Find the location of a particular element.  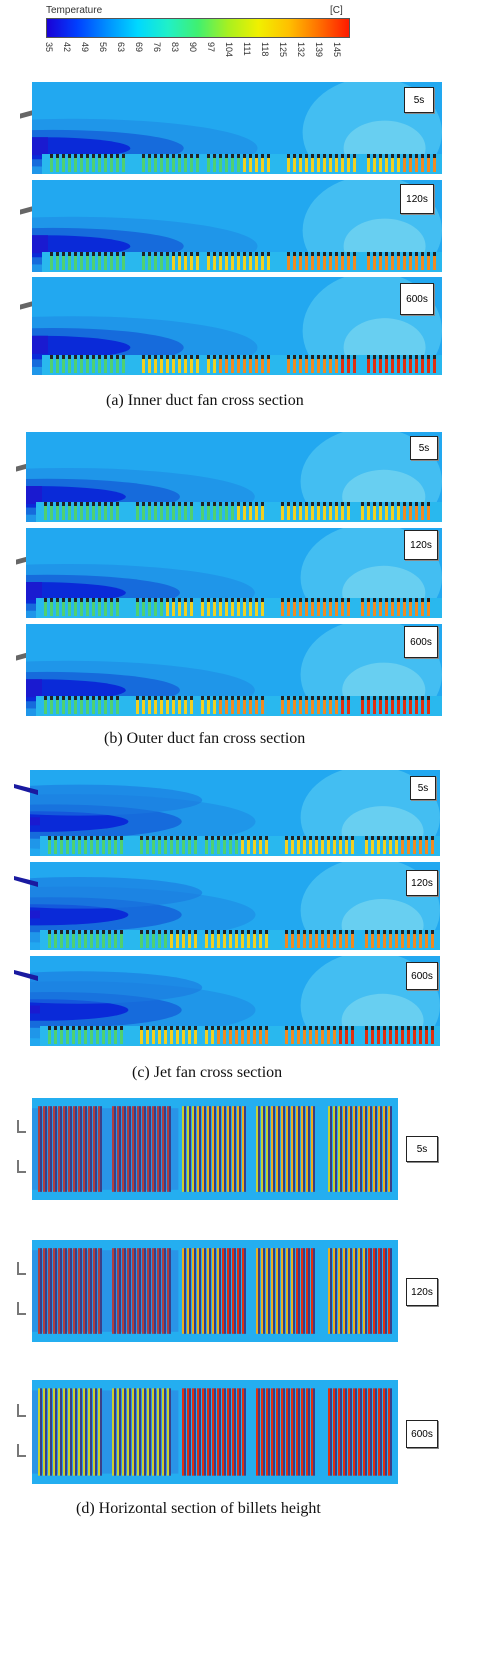

fan-markers is located at coordinates (21, 1288).